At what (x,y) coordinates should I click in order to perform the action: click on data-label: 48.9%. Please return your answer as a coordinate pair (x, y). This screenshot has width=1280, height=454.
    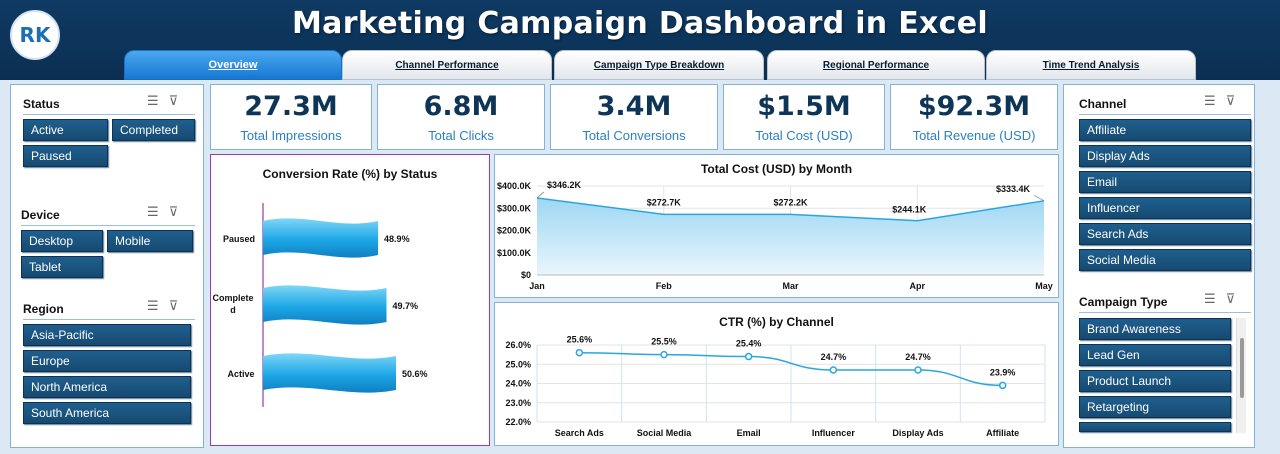
    Looking at the image, I should click on (397, 239).